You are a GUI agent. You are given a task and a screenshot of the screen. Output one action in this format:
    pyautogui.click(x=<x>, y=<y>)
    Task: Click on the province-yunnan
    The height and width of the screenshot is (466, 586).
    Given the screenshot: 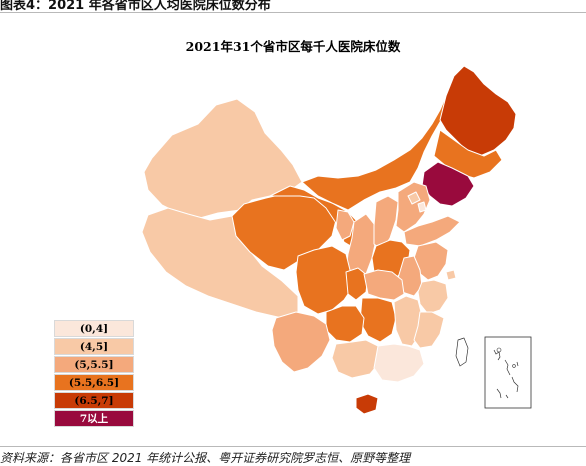 What is the action you would take?
    pyautogui.click(x=301, y=342)
    